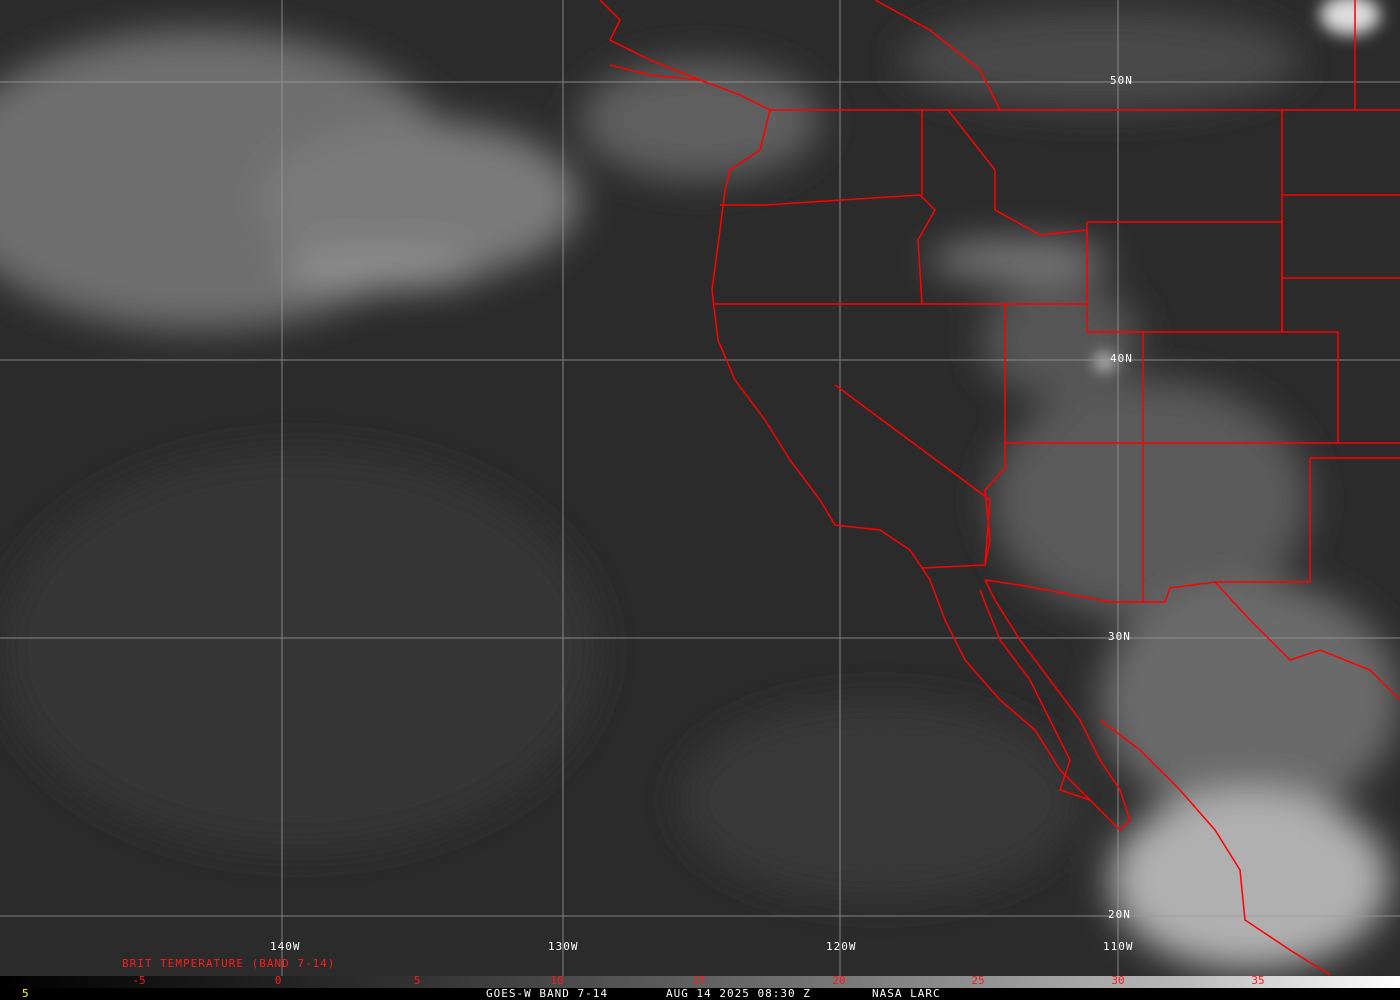  What do you see at coordinates (906, 993) in the screenshot?
I see `source-label: NASA LARC` at bounding box center [906, 993].